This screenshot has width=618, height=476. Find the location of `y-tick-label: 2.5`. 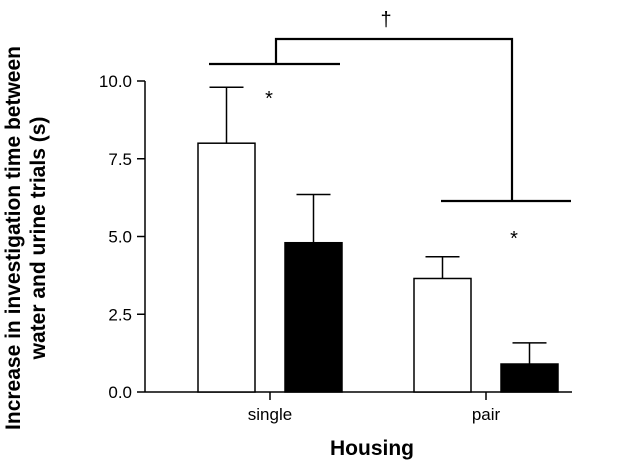

y-tick-label: 2.5 is located at coordinates (120, 314).